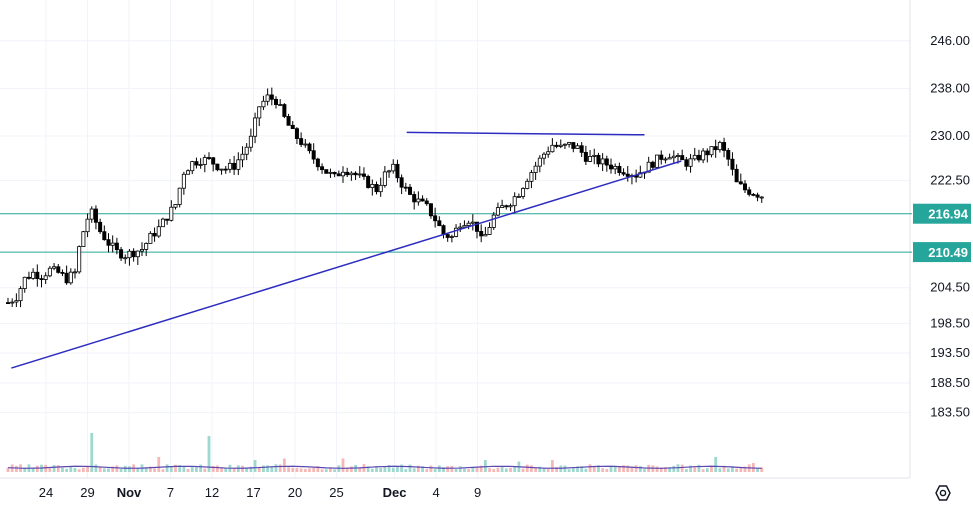  What do you see at coordinates (942, 213) in the screenshot?
I see `support-upper-tag` at bounding box center [942, 213].